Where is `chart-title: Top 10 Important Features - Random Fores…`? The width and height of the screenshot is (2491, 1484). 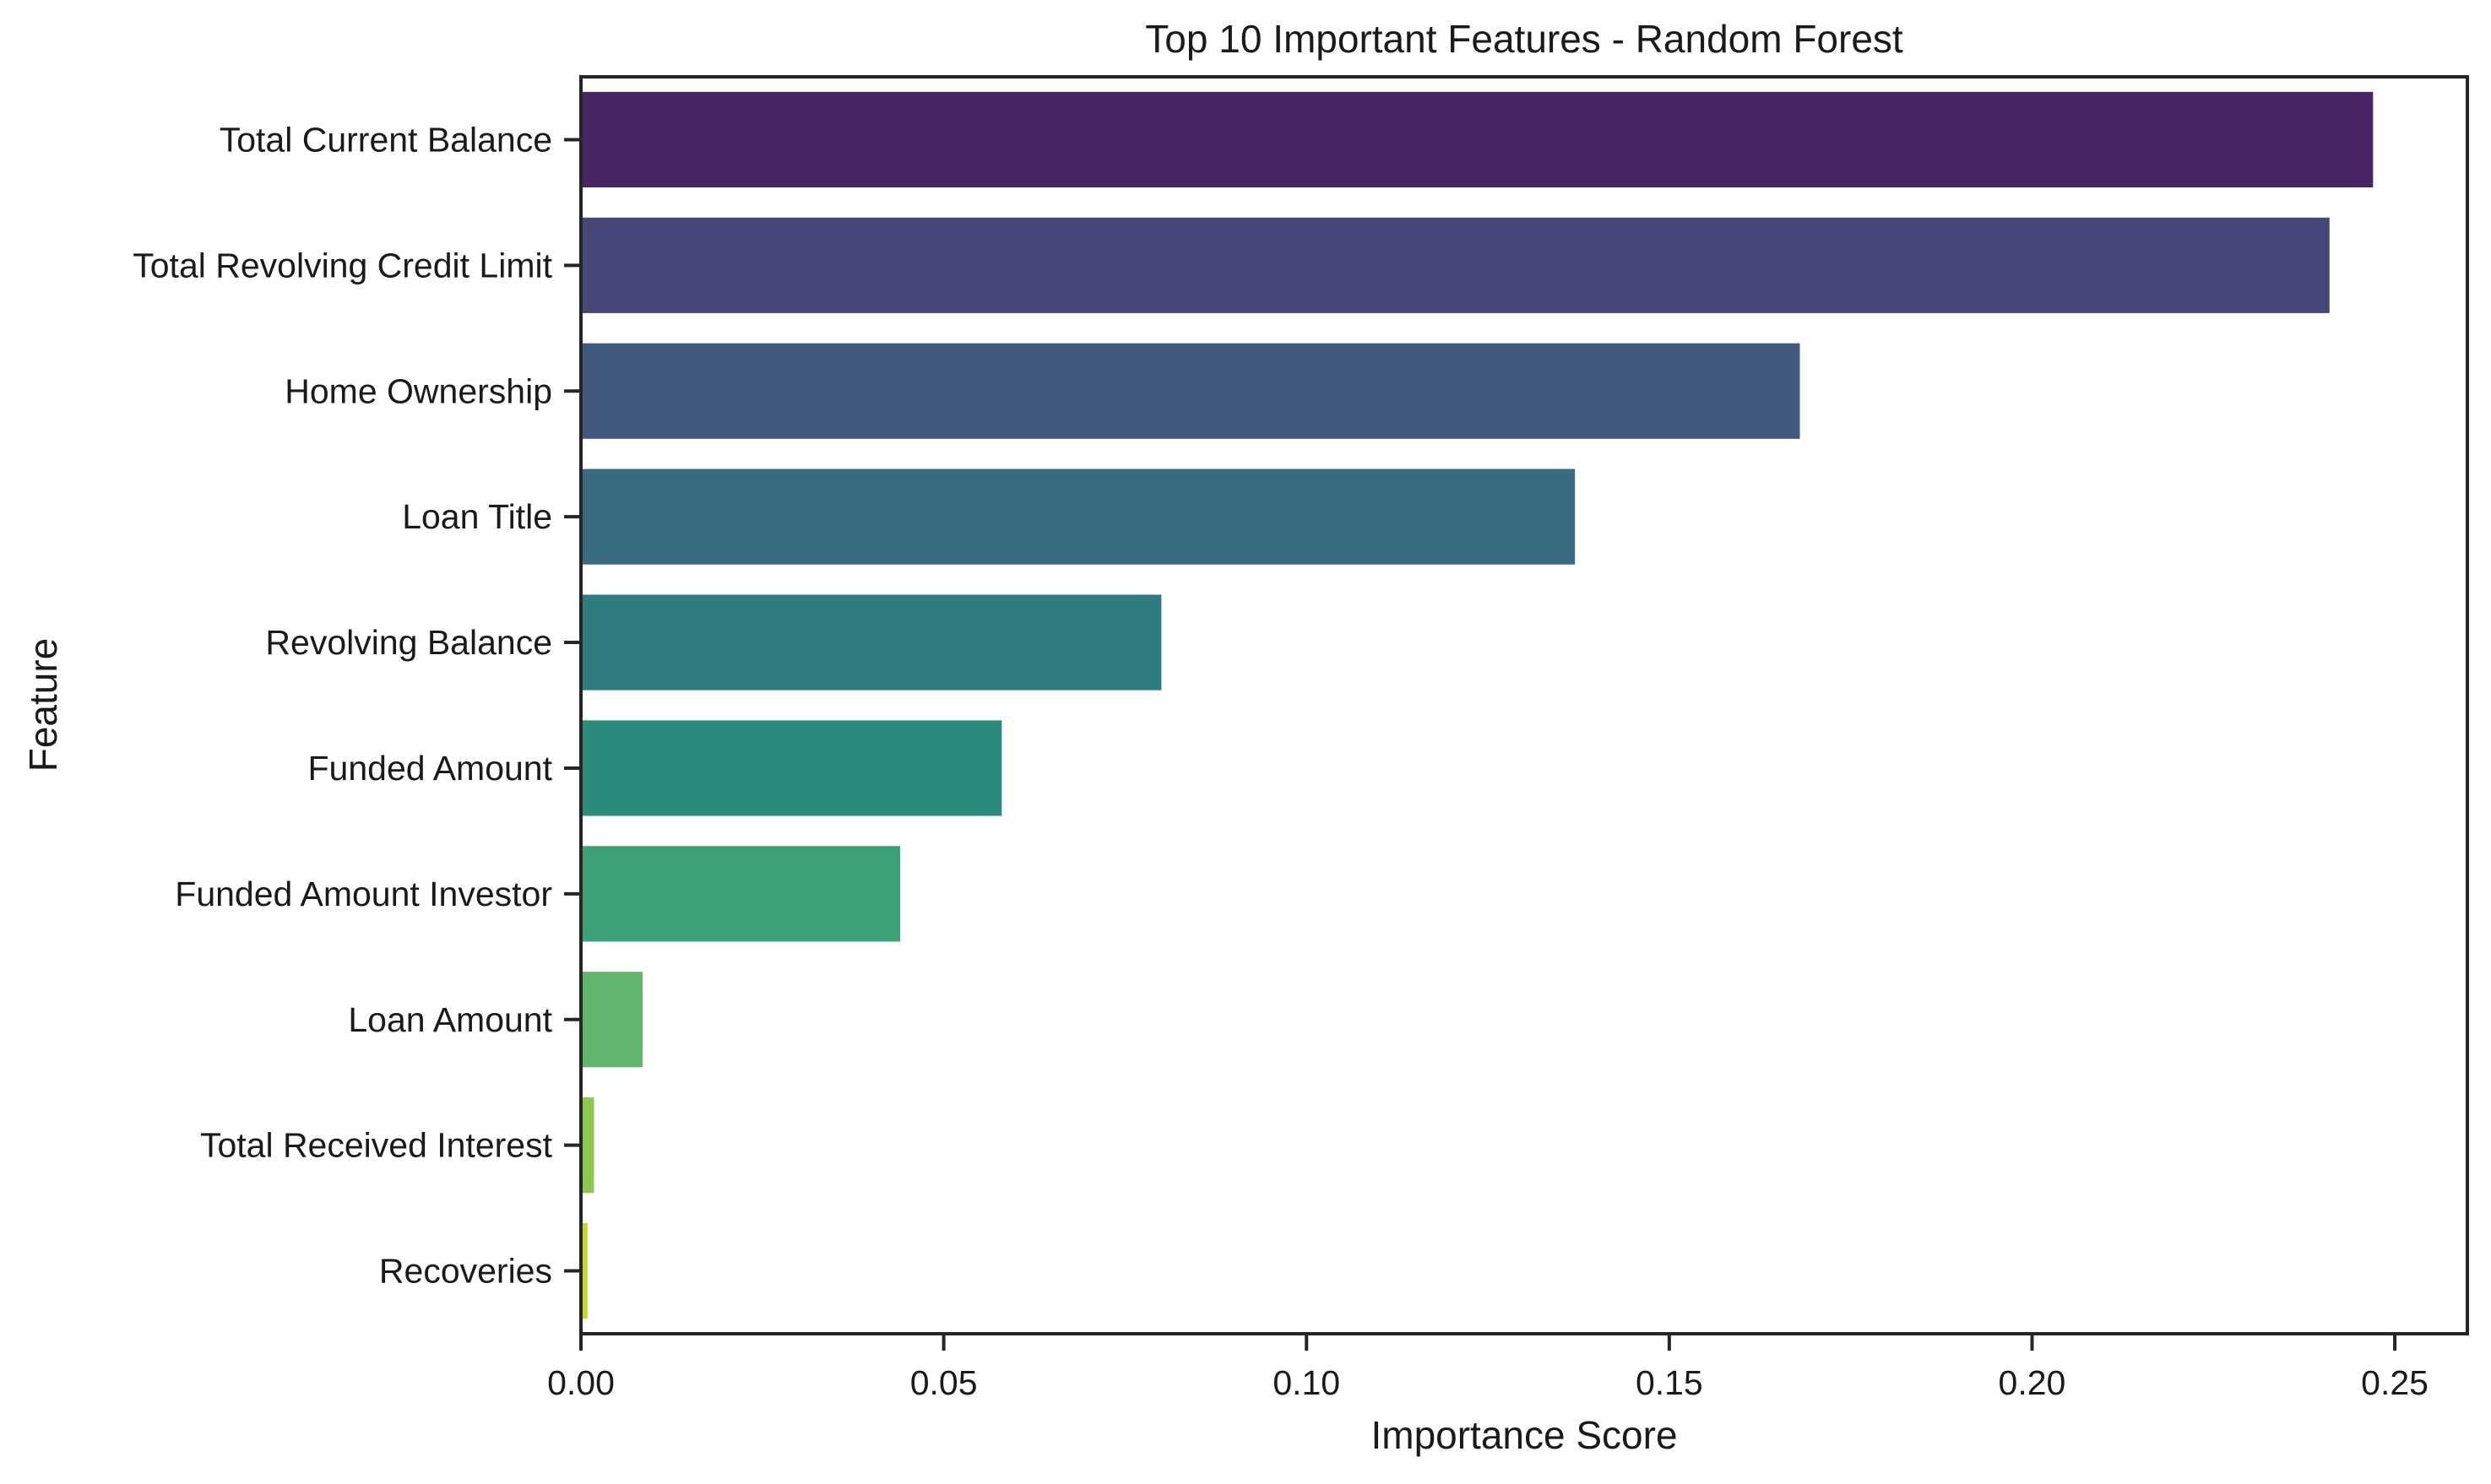 chart-title: Top 10 Important Features - Random Fores… is located at coordinates (1524, 39).